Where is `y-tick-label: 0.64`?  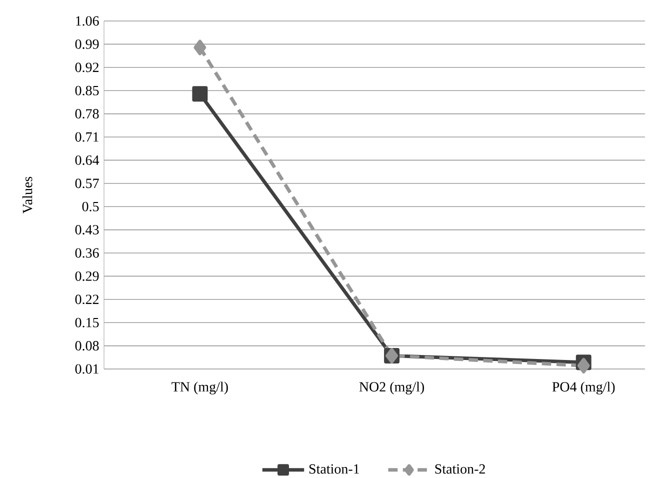
y-tick-label: 0.64 is located at coordinates (87, 160).